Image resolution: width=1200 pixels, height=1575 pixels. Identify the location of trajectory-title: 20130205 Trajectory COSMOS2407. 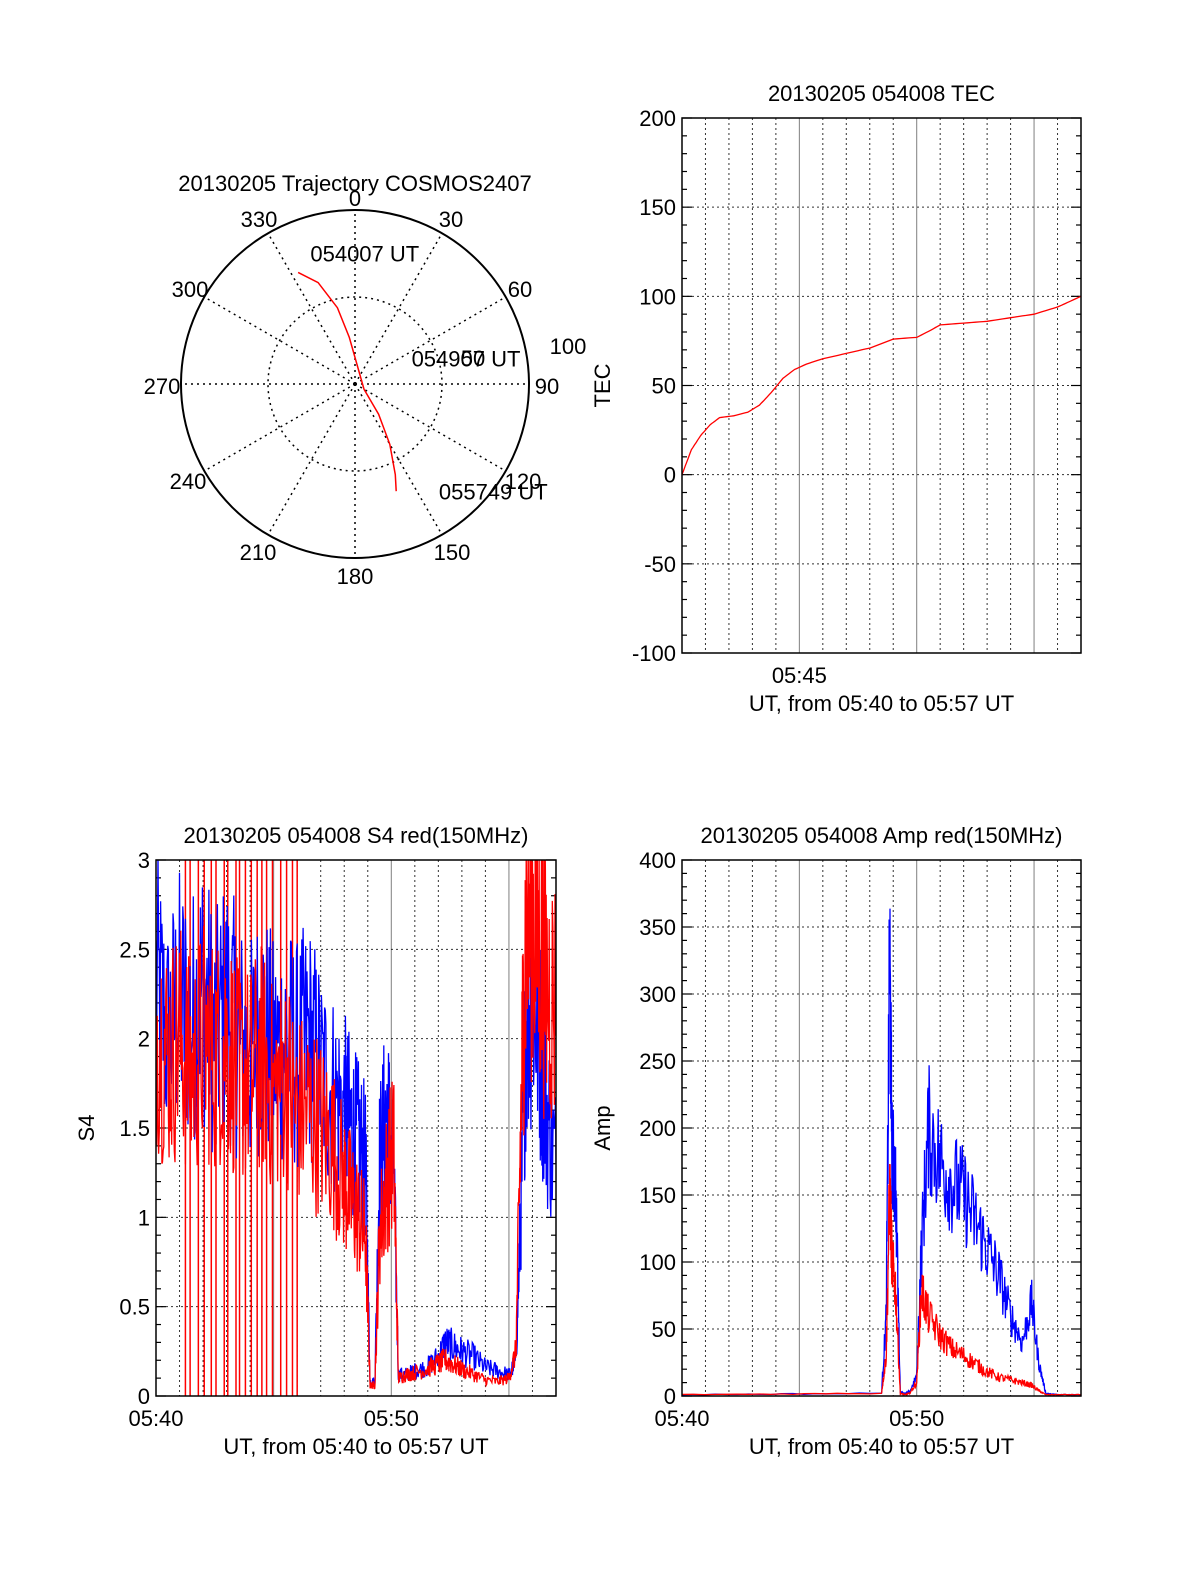
(354, 183).